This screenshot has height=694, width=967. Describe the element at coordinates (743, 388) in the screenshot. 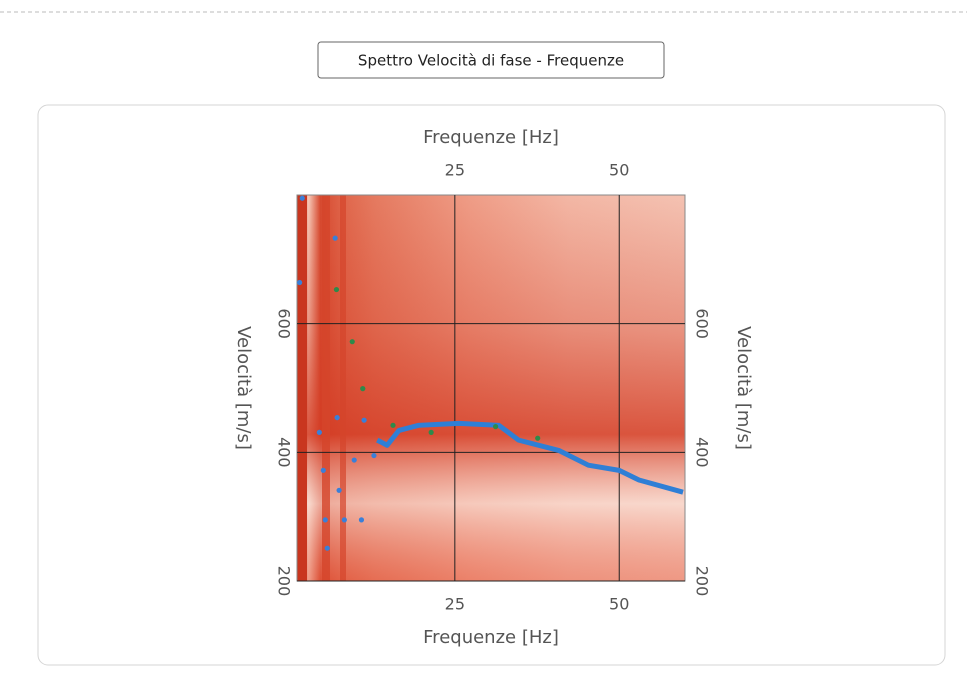

I see `y2-axis-title: Velocità [m/s]` at that location.